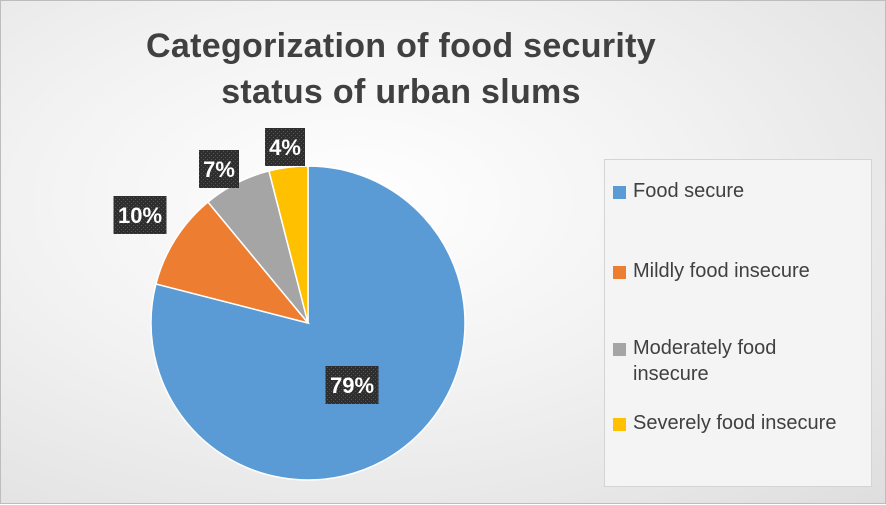  I want to click on data-label-text: 7%, so click(219, 169).